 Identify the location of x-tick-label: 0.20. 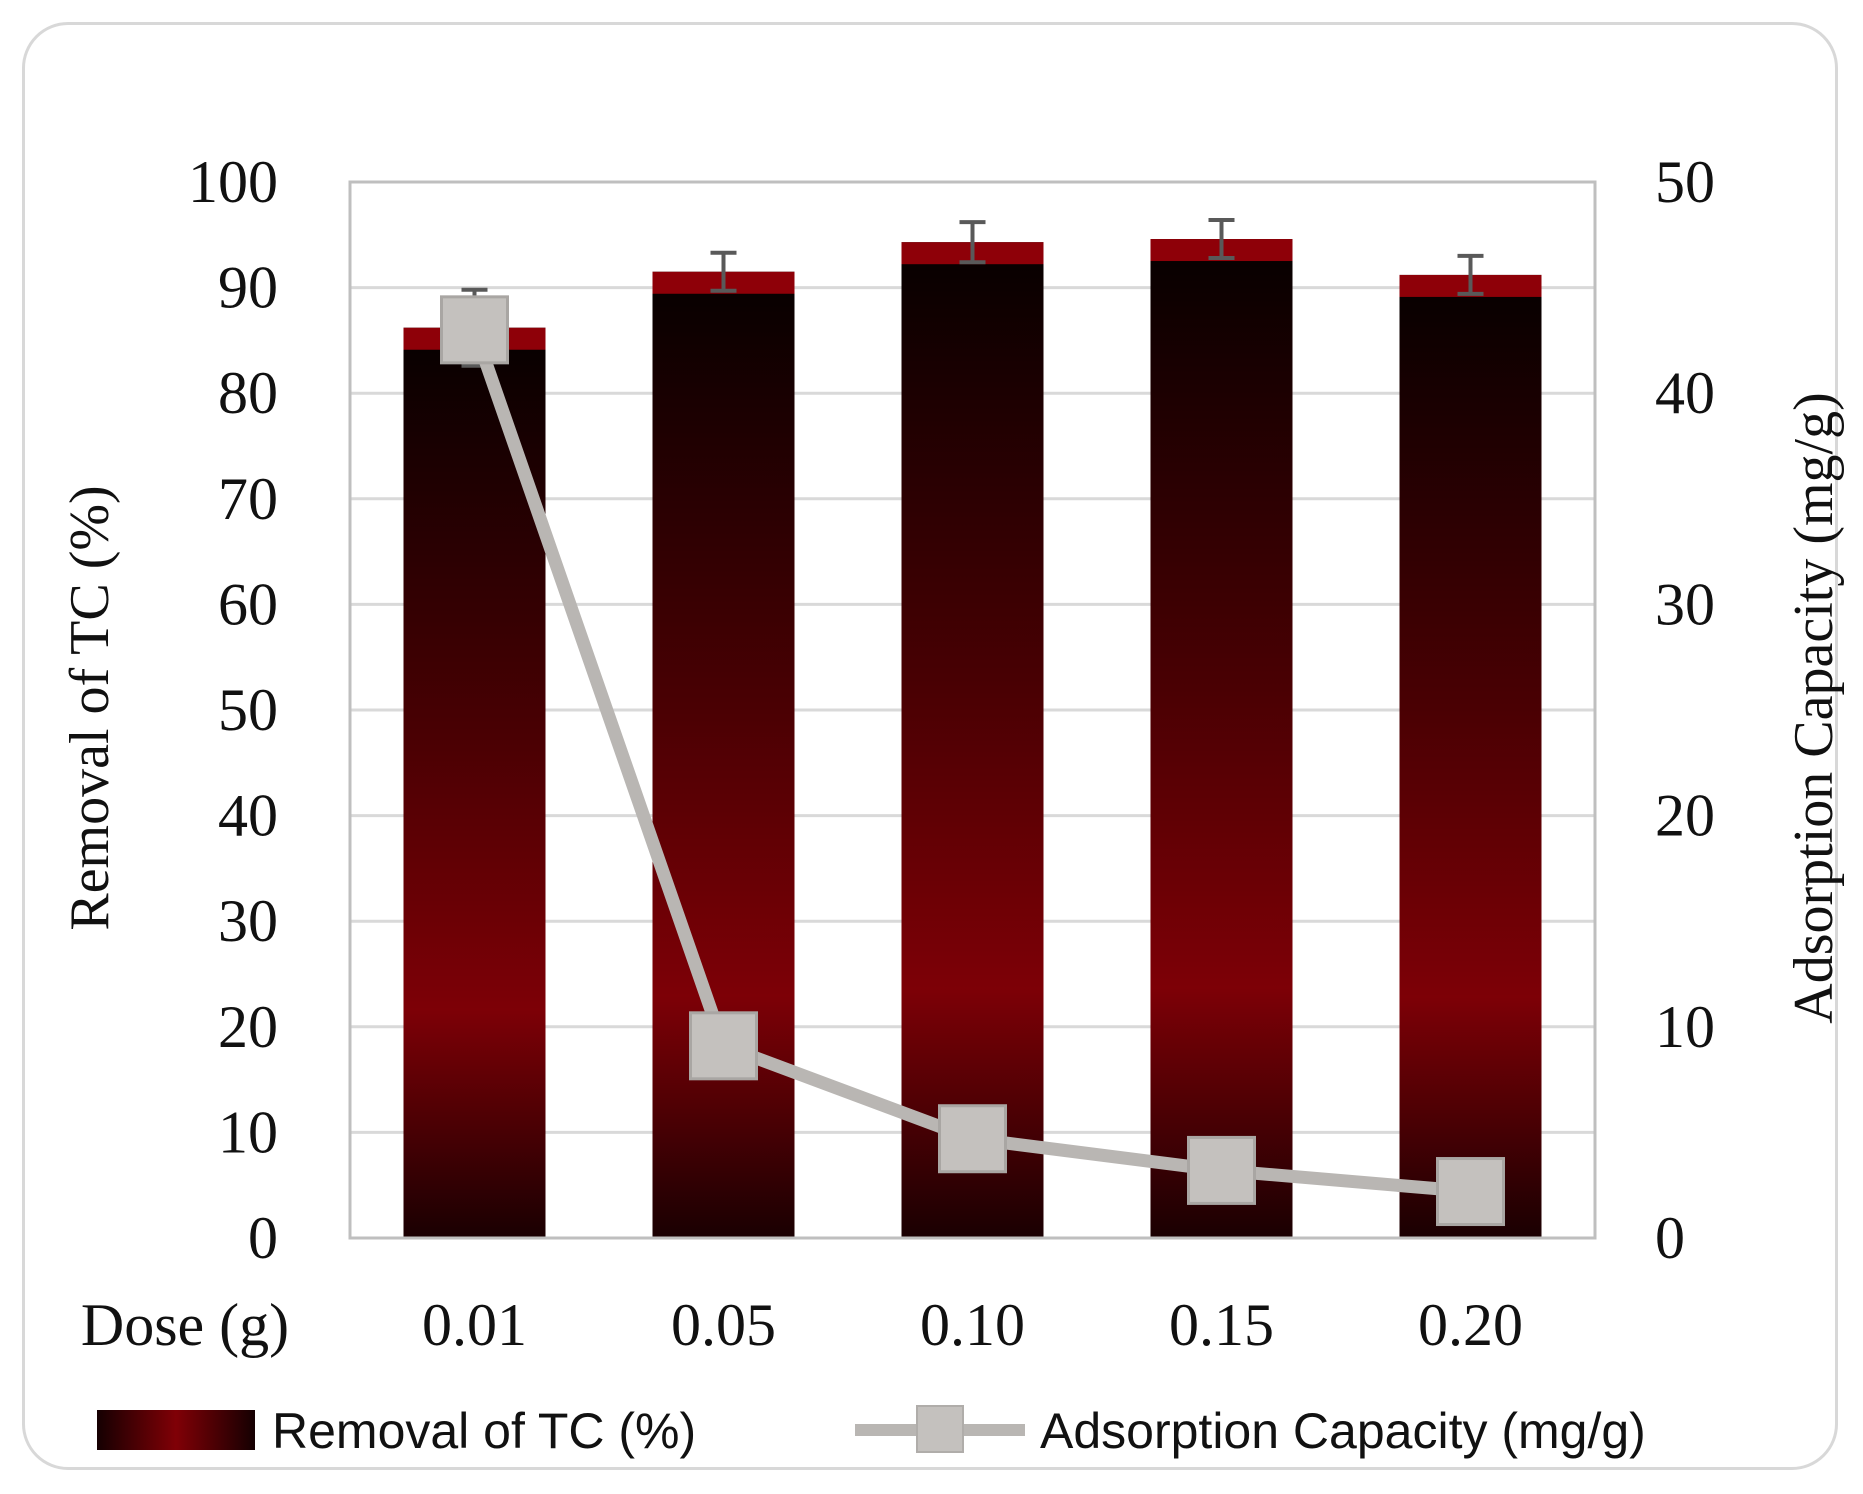
(1470, 1325).